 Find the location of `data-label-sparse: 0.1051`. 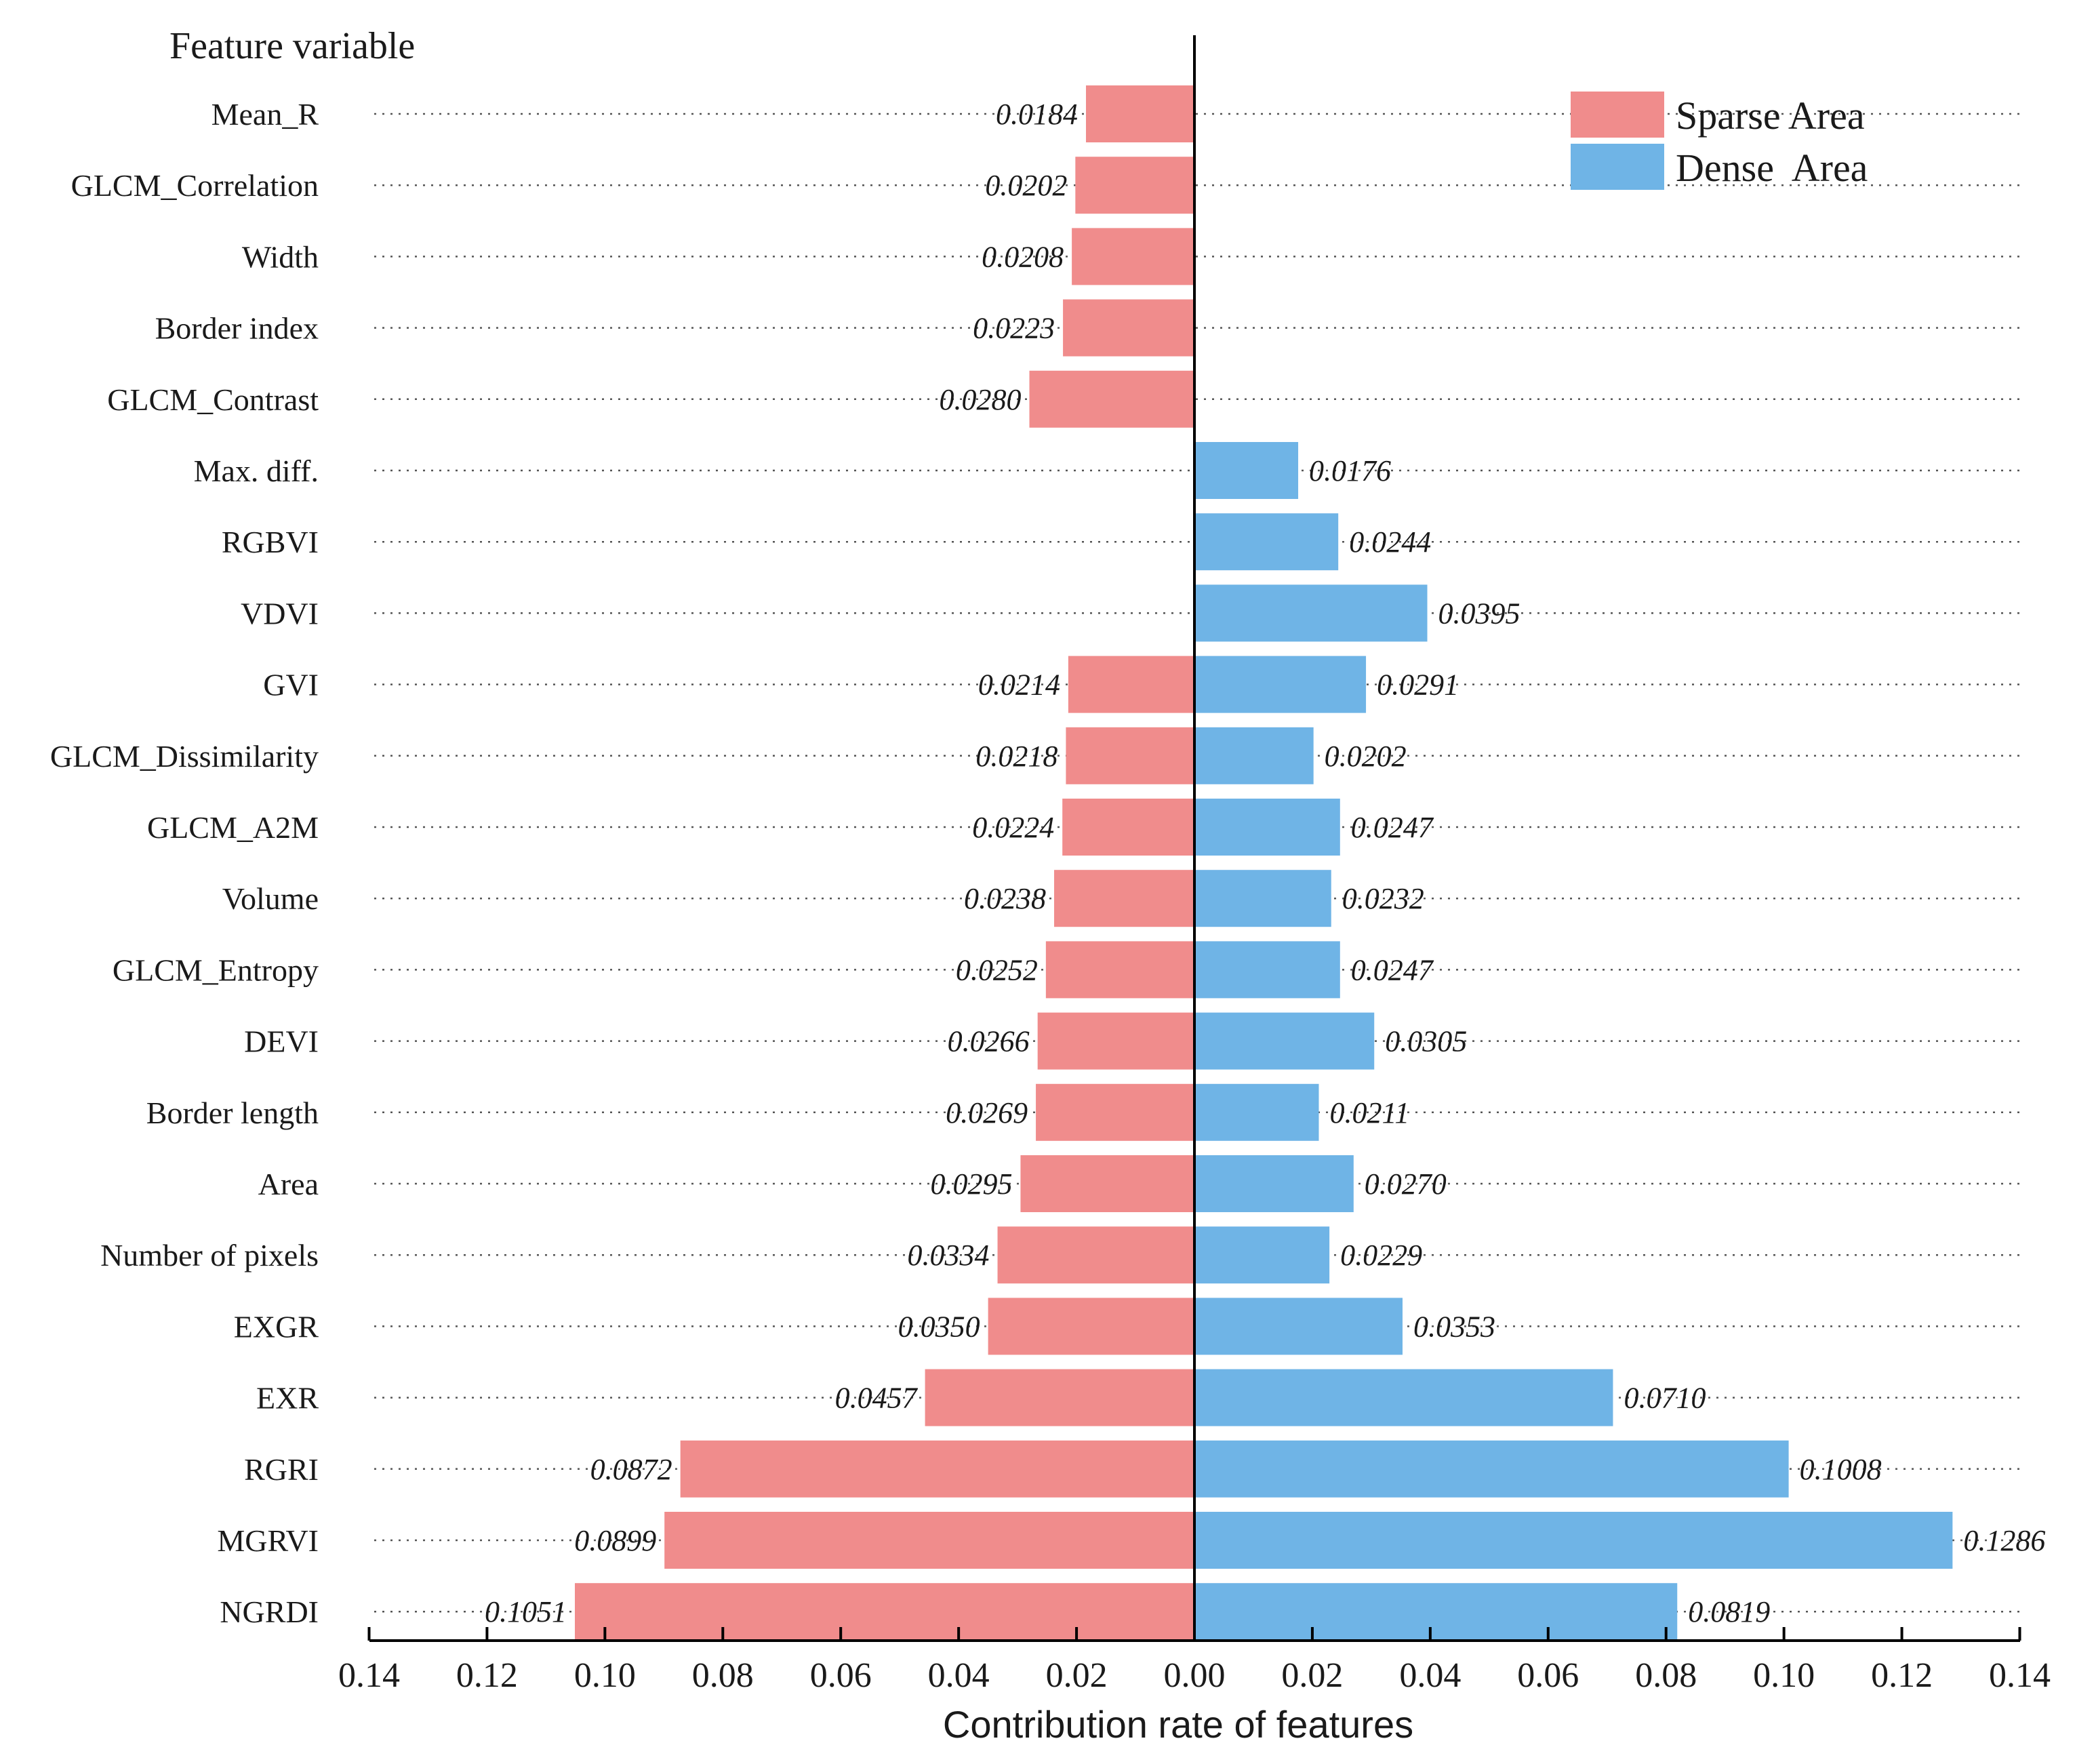

data-label-sparse: 0.1051 is located at coordinates (526, 1611).